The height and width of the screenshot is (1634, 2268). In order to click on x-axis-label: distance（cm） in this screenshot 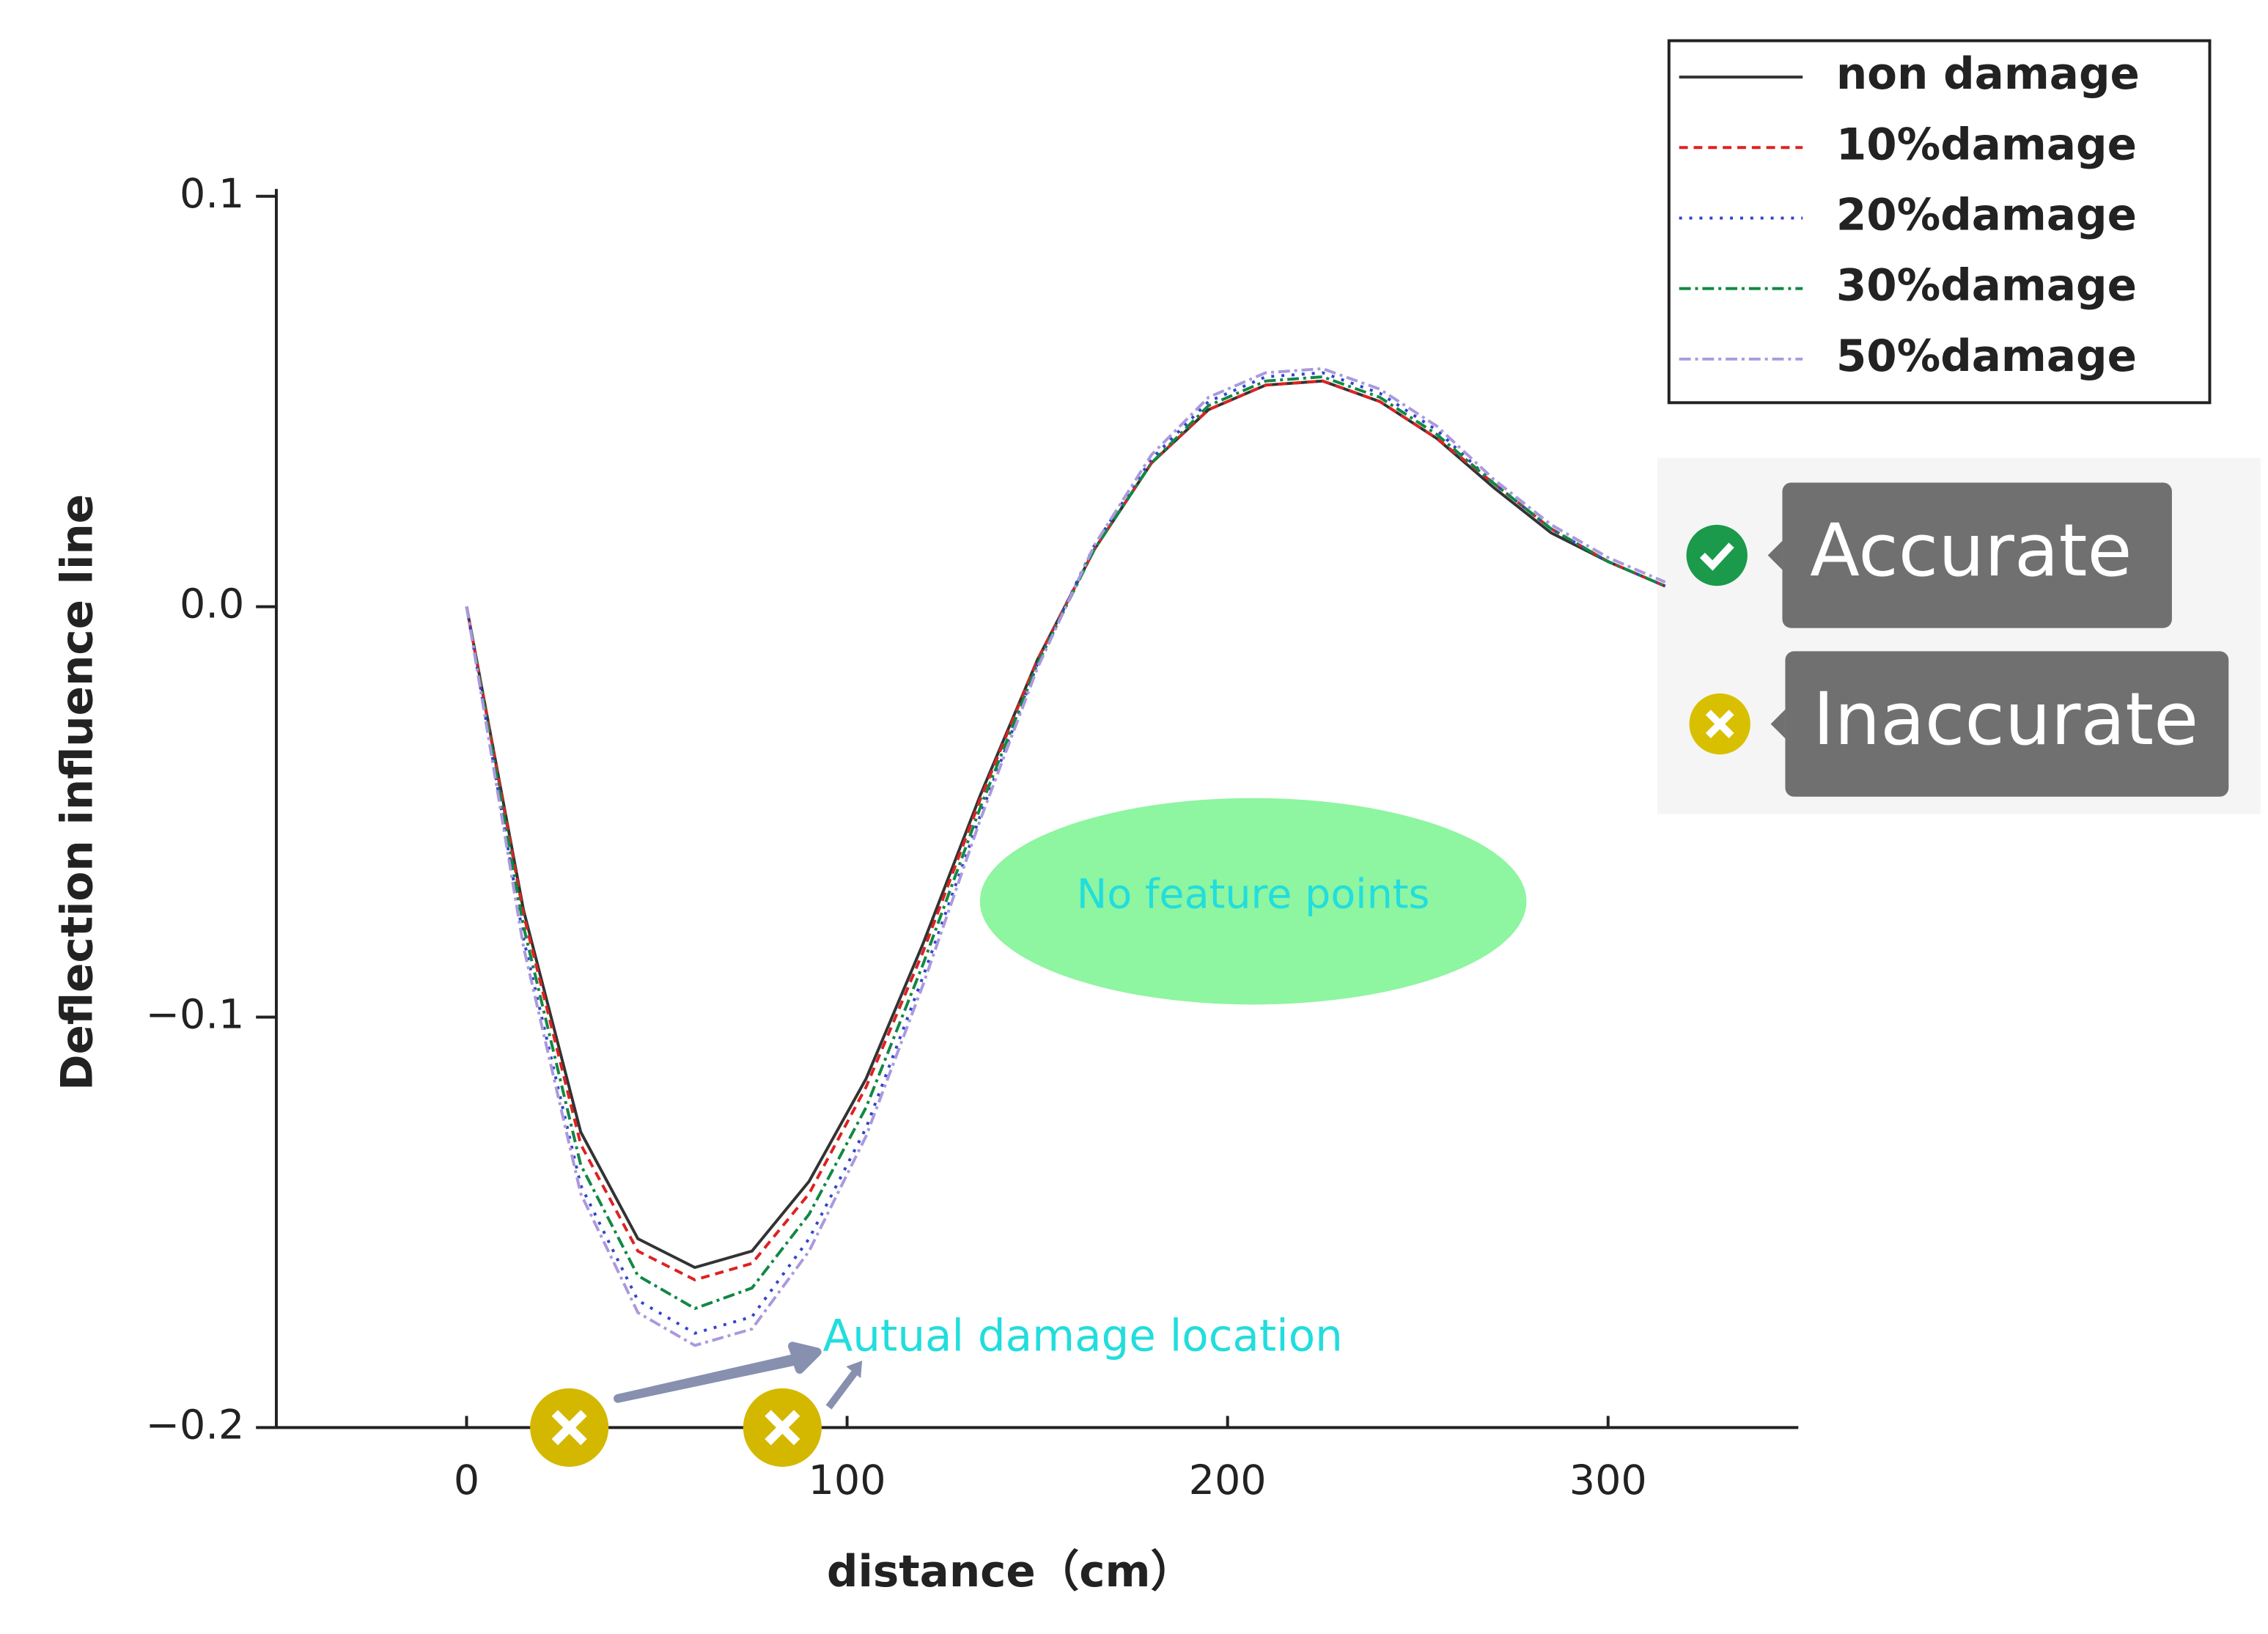, I will do `click(1010, 1572)`.